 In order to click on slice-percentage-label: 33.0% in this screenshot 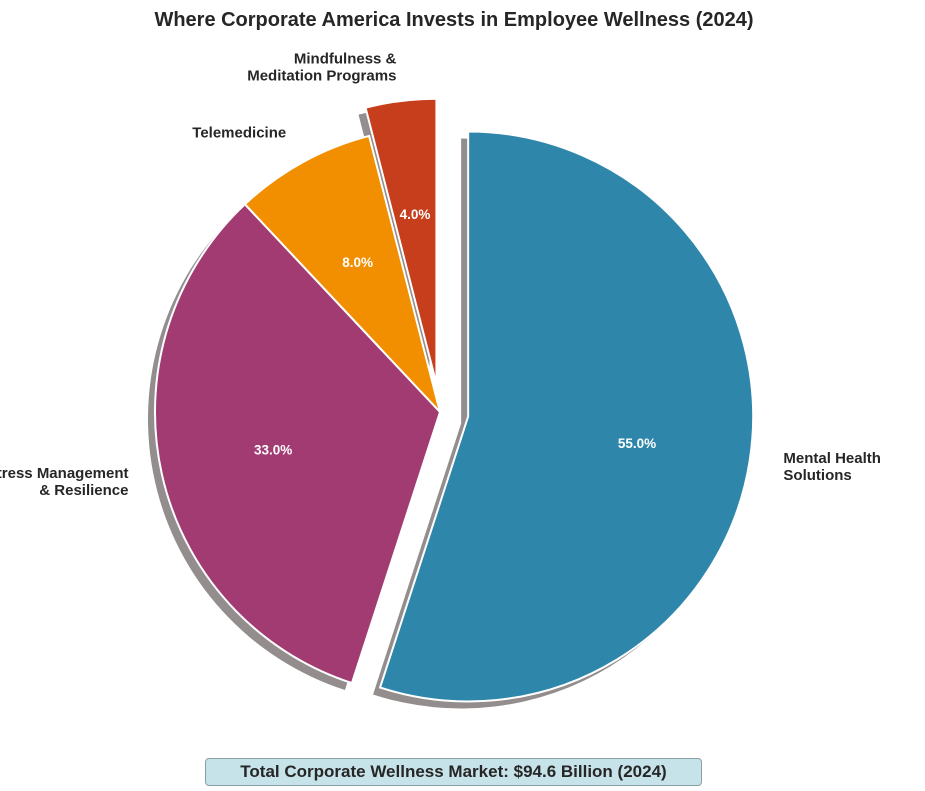, I will do `click(273, 449)`.